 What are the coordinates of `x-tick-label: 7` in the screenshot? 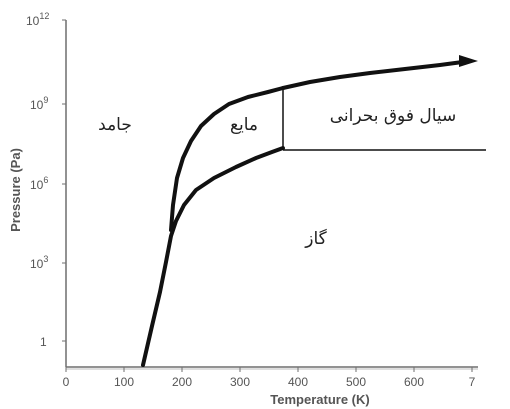 It's located at (472, 382).